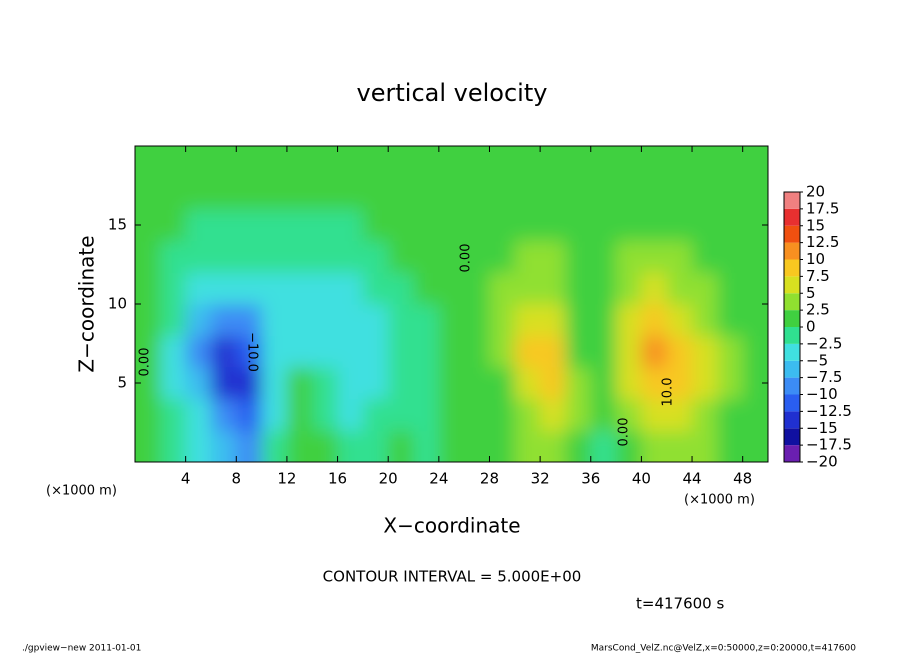 The width and height of the screenshot is (904, 654). I want to click on chart-title: vertical velocity, so click(452, 93).